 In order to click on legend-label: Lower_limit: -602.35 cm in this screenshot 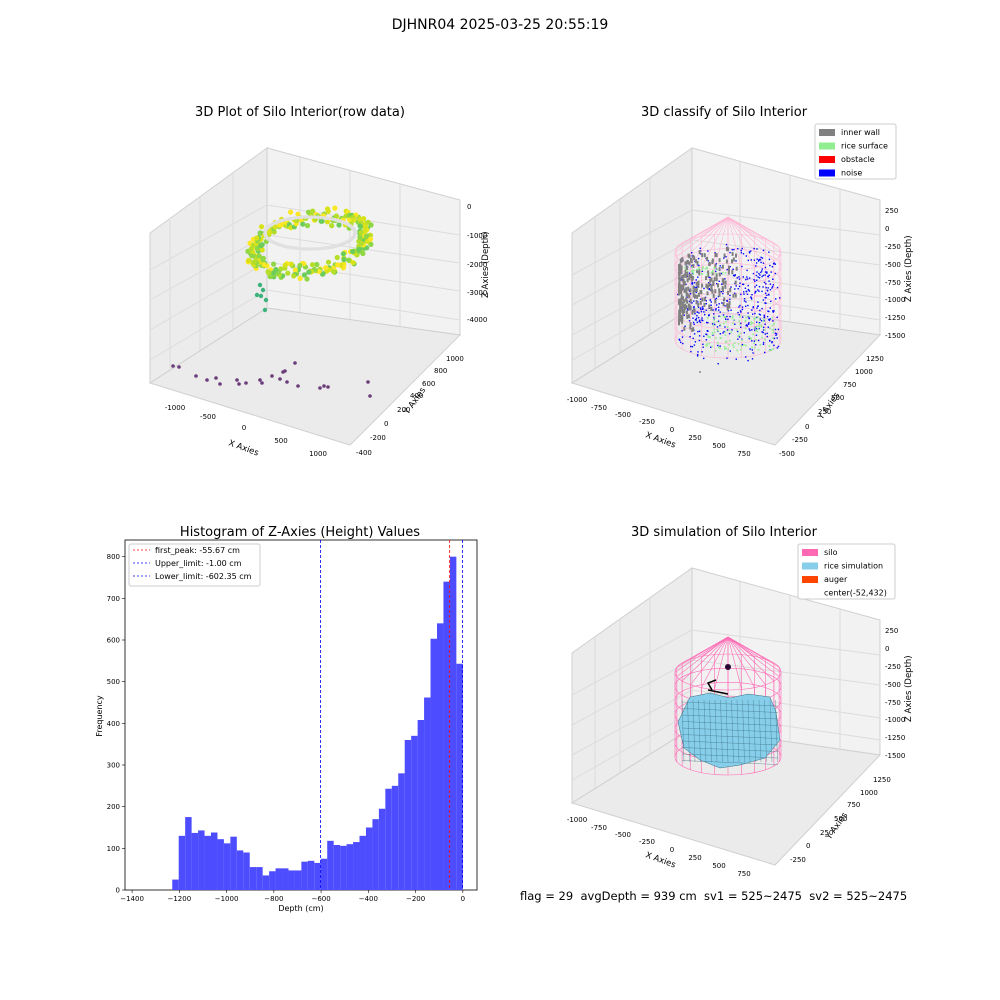, I will do `click(203, 576)`.